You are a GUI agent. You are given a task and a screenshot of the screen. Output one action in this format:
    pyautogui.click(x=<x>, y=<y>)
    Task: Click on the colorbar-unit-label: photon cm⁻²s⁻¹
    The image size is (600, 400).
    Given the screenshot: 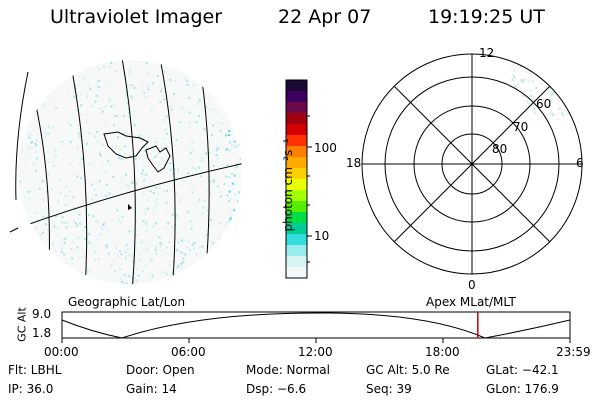 What is the action you would take?
    pyautogui.click(x=288, y=185)
    